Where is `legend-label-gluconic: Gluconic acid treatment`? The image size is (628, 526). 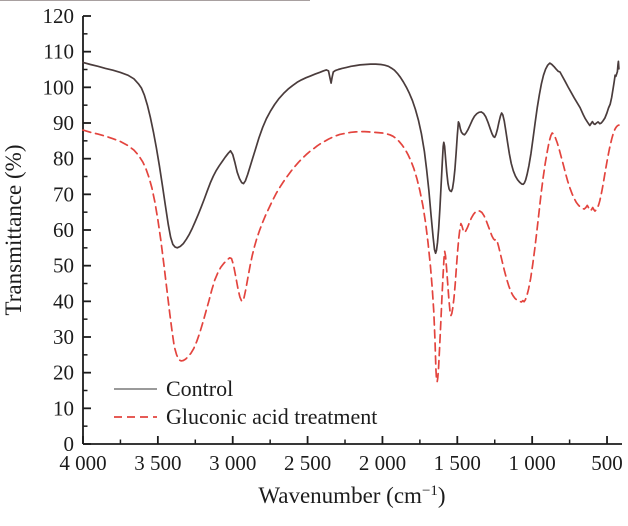 legend-label-gluconic: Gluconic acid treatment is located at coordinates (271, 416).